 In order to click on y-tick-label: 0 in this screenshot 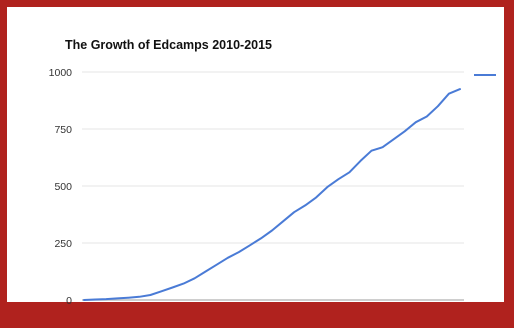, I will do `click(69, 301)`.